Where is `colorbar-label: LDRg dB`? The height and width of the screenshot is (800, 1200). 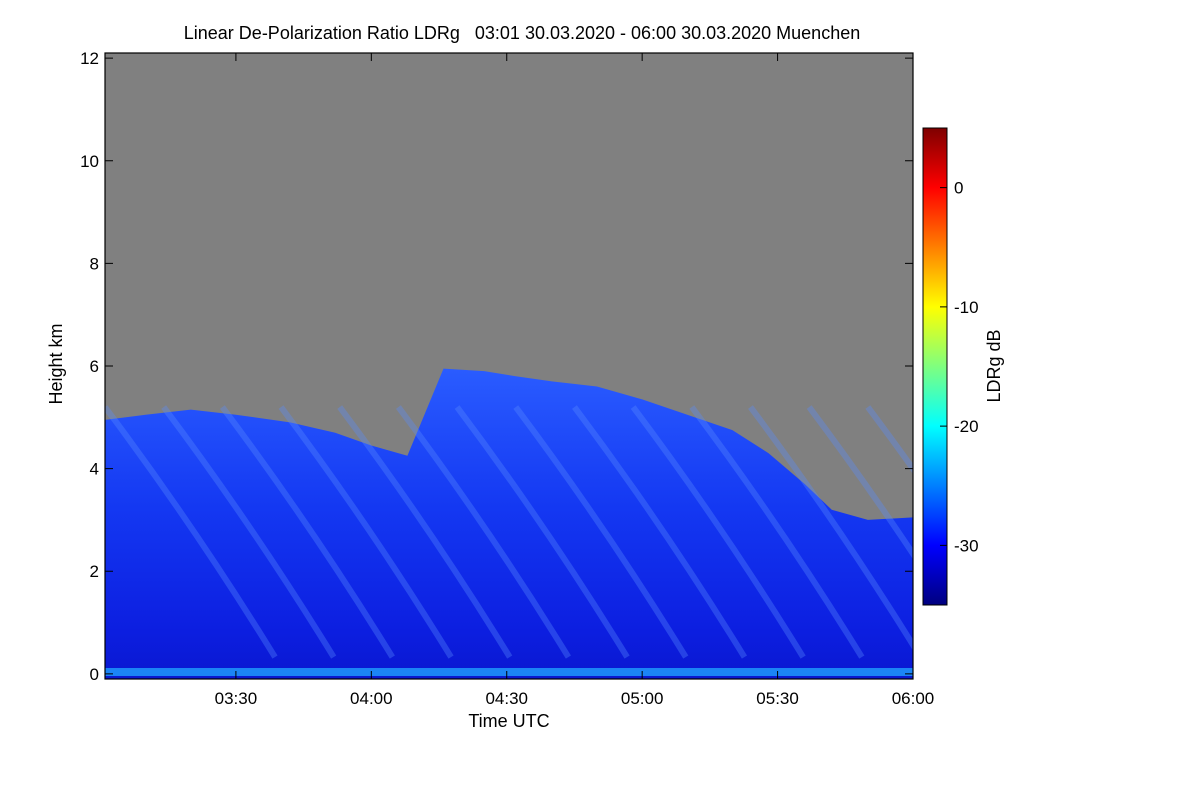 colorbar-label: LDRg dB is located at coordinates (994, 365).